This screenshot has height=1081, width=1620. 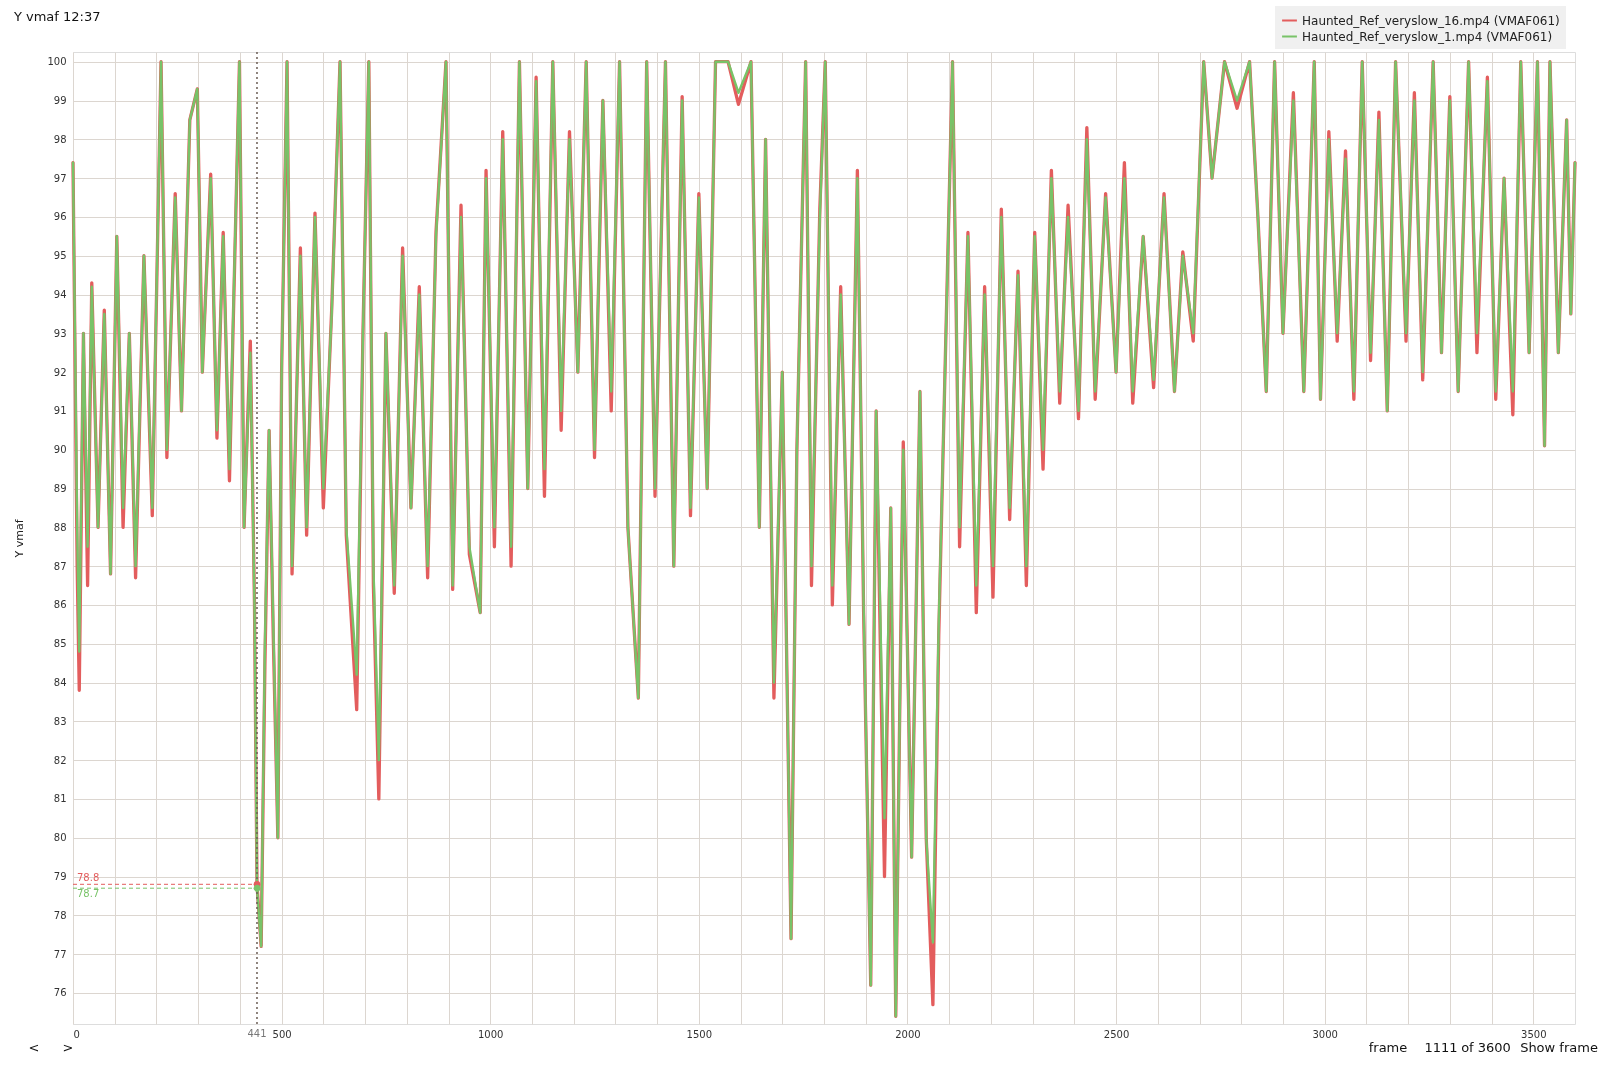 What do you see at coordinates (1116, 1034) in the screenshot?
I see `x-tick-label: 2500` at bounding box center [1116, 1034].